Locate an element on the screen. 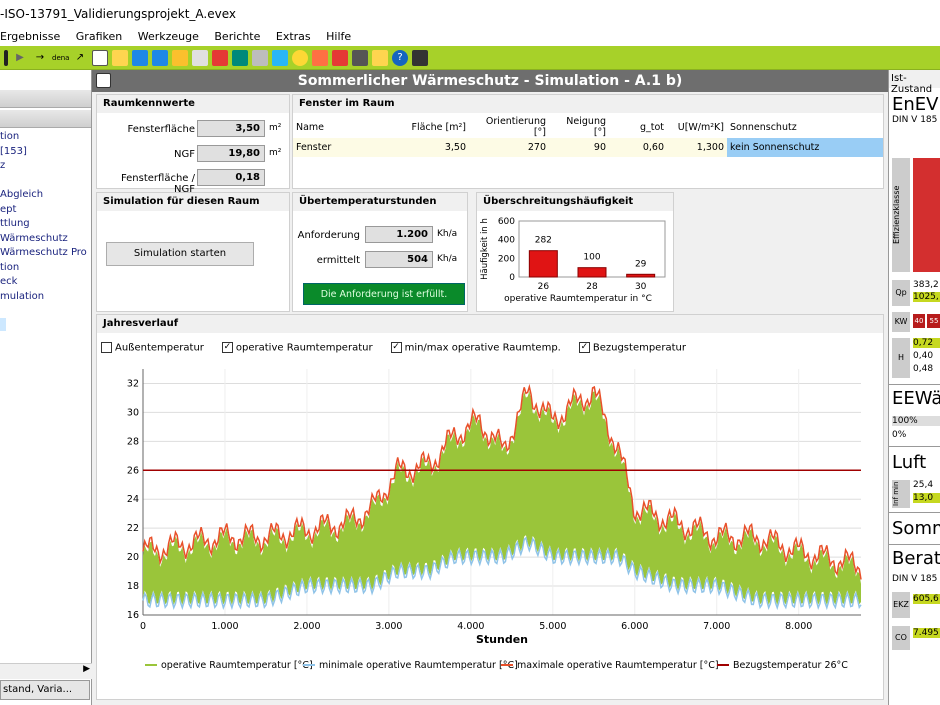  tree-item: mulation is located at coordinates (22, 296).